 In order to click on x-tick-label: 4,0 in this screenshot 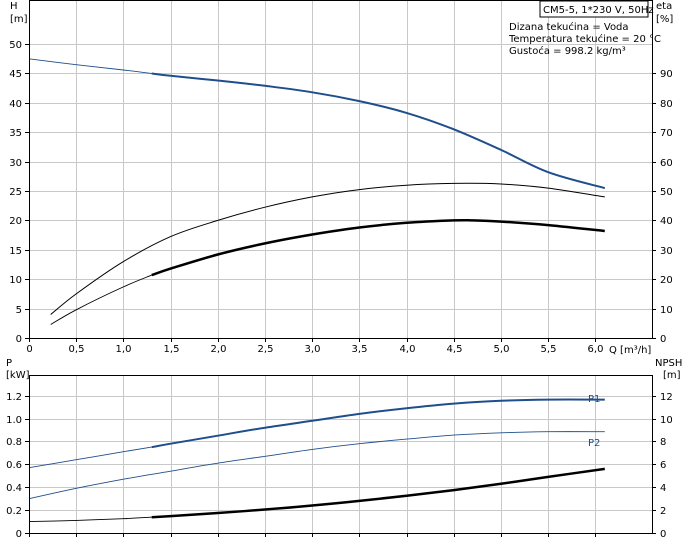, I will do `click(408, 349)`.